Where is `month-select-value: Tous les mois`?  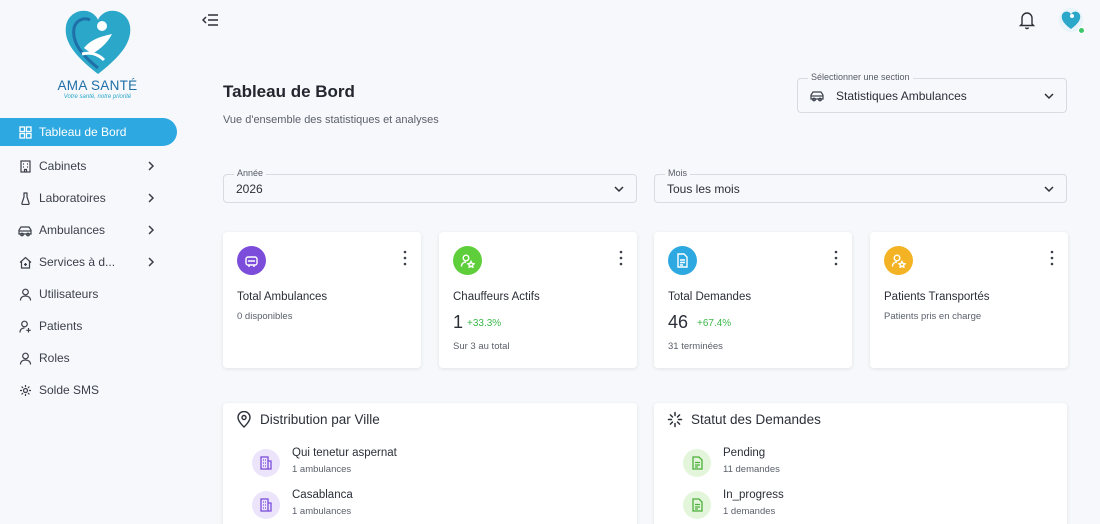
month-select-value: Tous les mois is located at coordinates (703, 188).